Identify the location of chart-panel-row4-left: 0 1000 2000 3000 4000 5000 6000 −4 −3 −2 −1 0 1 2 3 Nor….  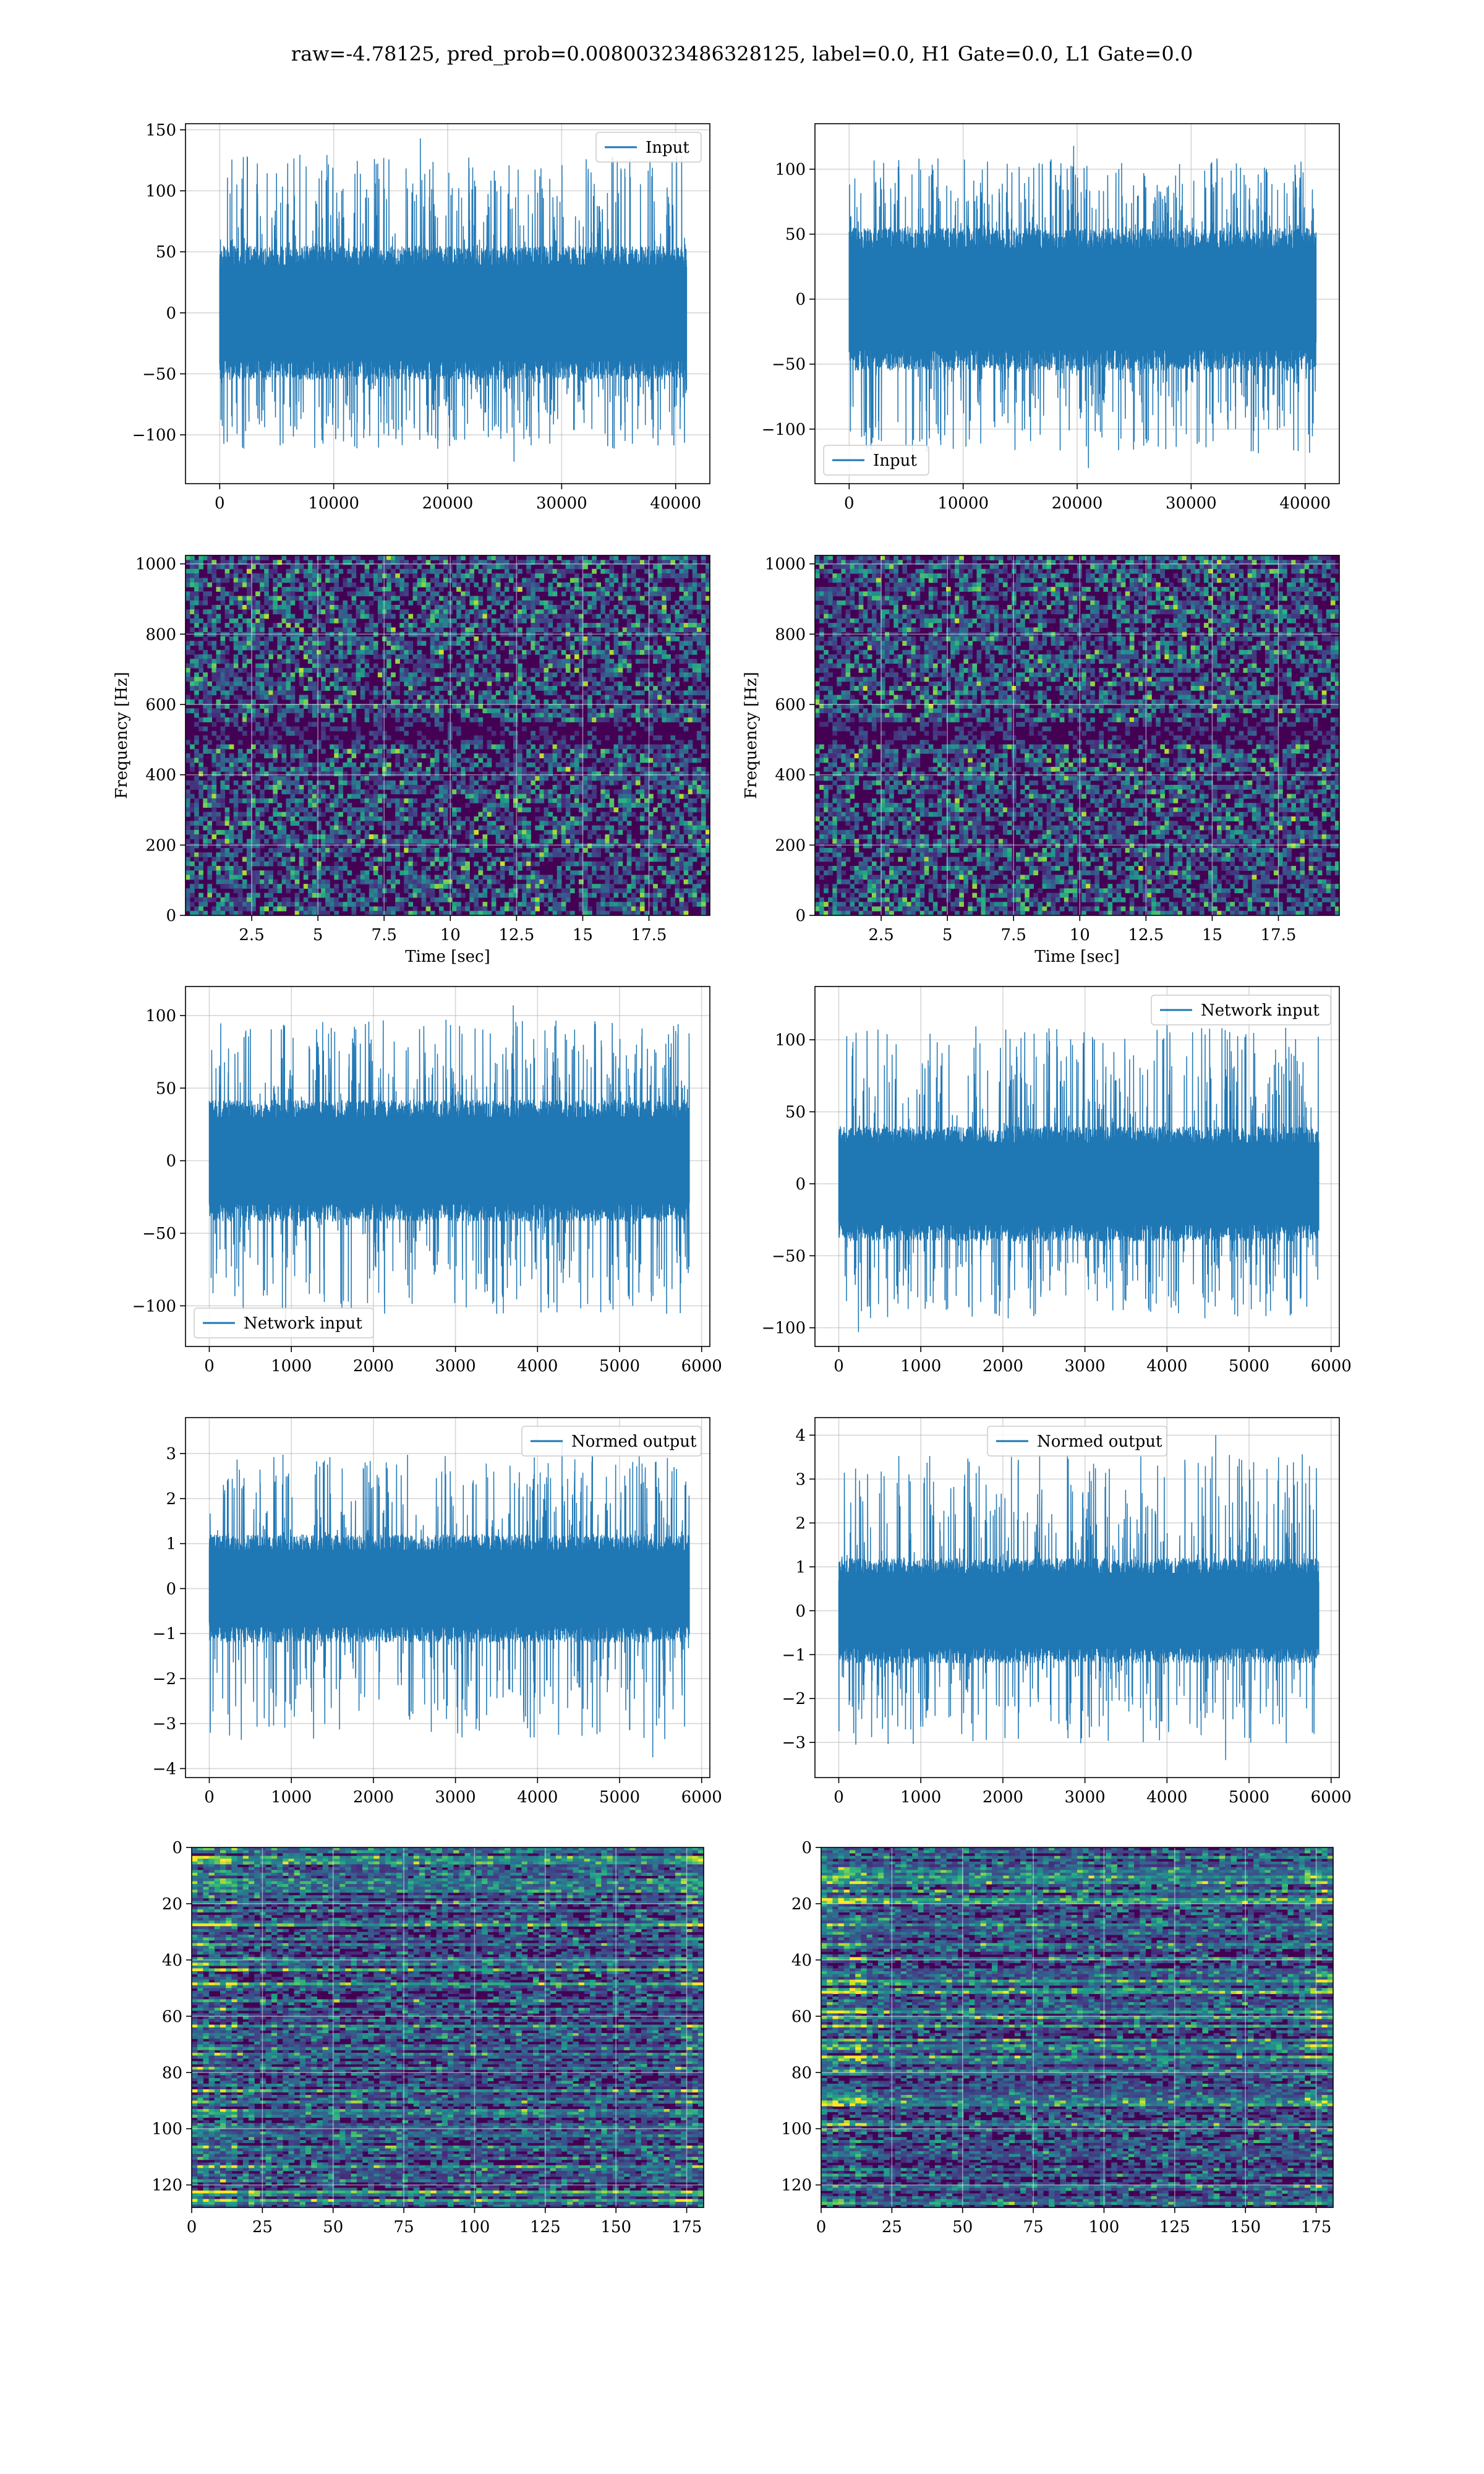
(437, 1612).